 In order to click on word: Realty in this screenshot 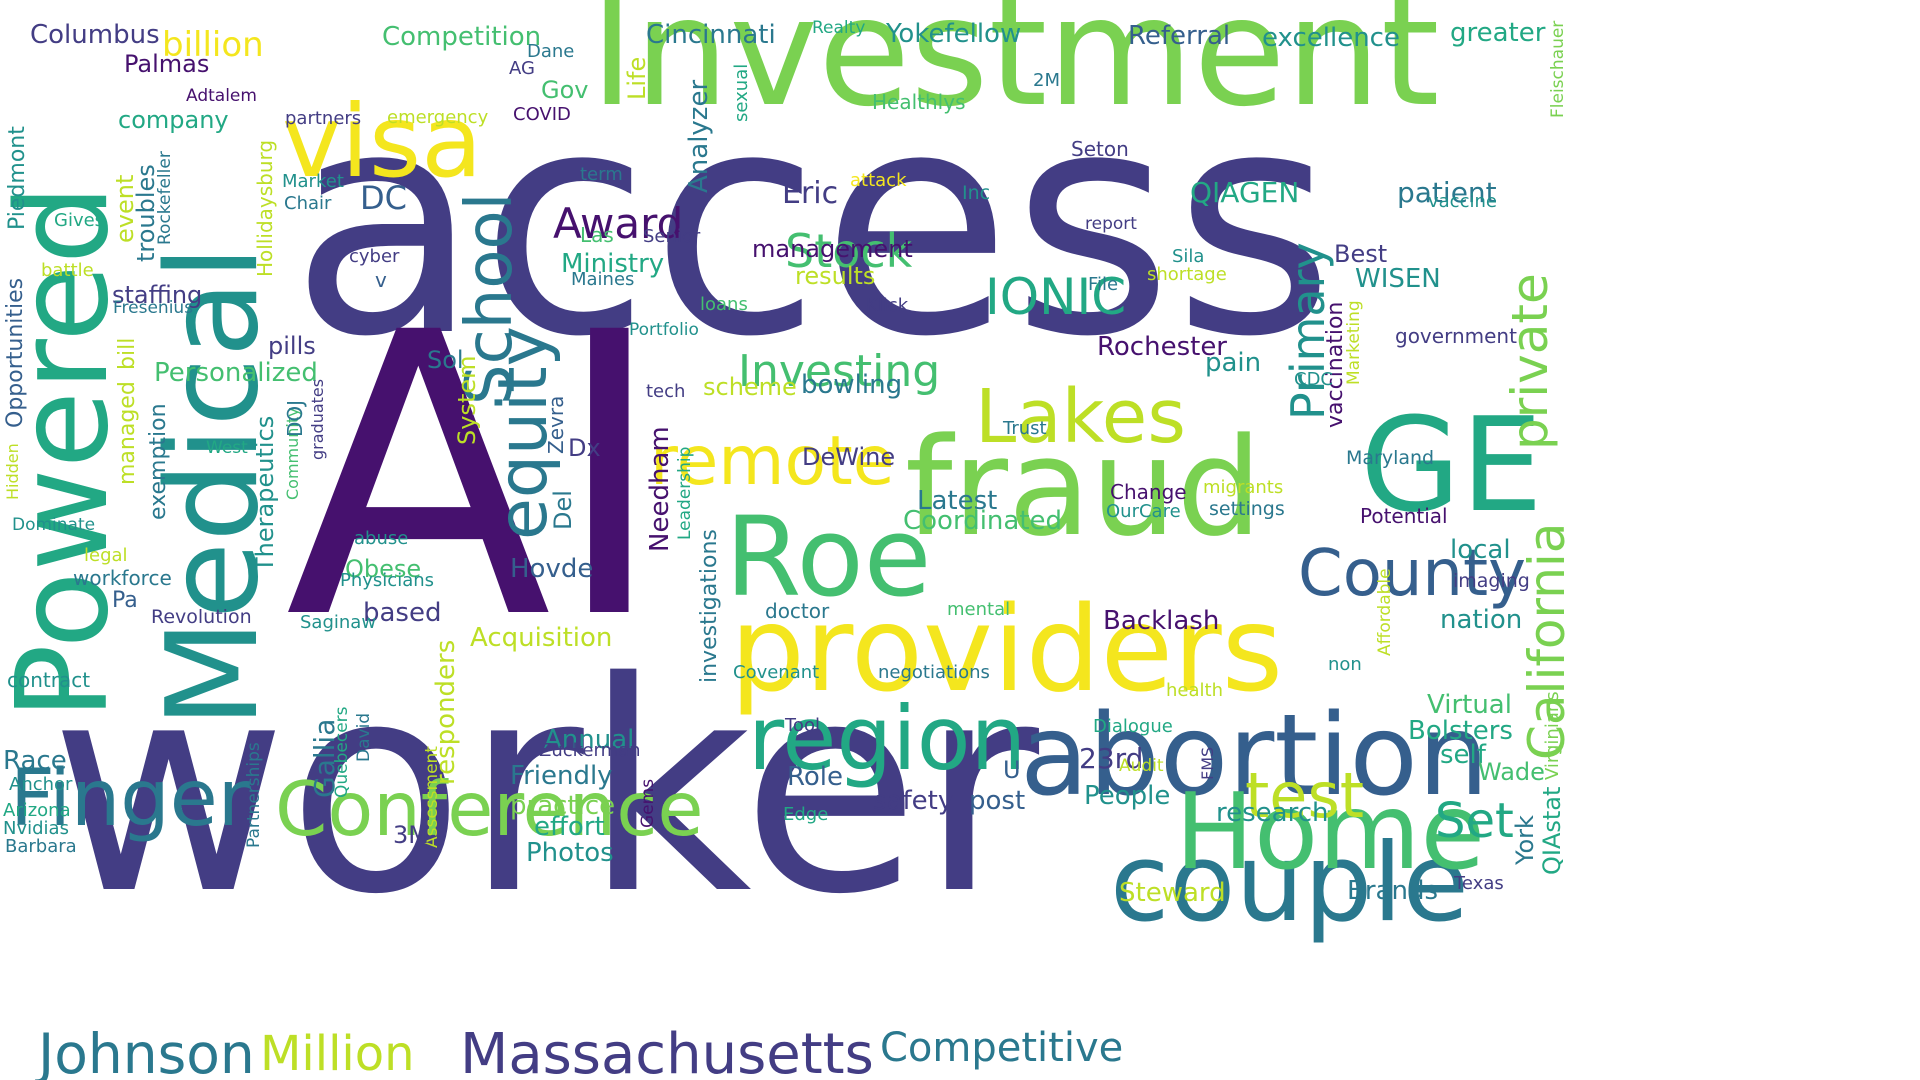, I will do `click(839, 28)`.